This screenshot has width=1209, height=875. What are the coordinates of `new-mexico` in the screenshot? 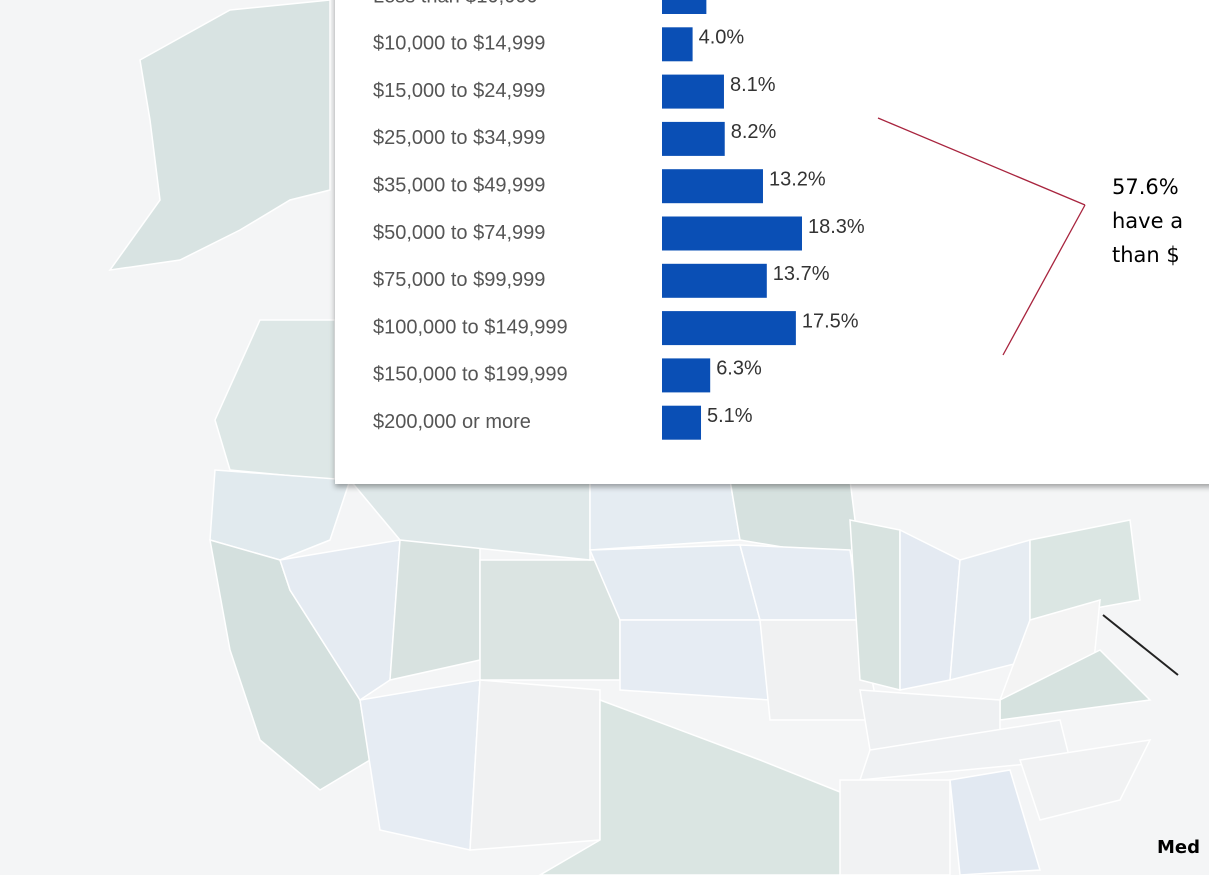 It's located at (535, 765).